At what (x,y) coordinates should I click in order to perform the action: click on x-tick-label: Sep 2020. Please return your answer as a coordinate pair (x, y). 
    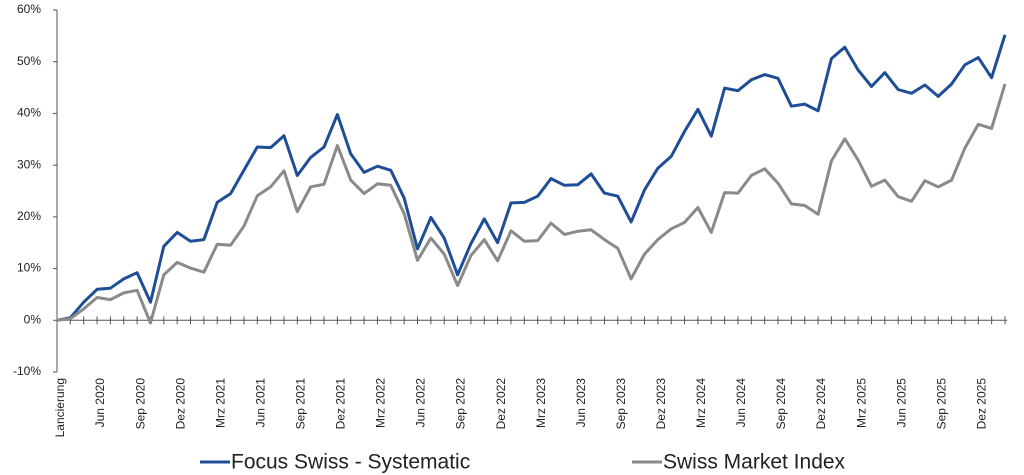
    Looking at the image, I should click on (140, 404).